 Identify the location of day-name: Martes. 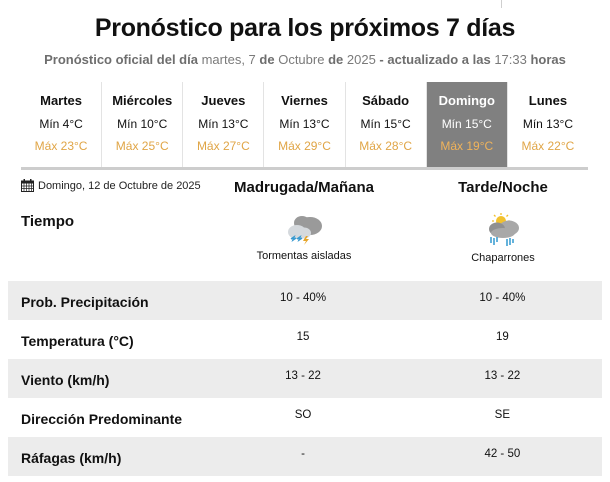
(61, 100).